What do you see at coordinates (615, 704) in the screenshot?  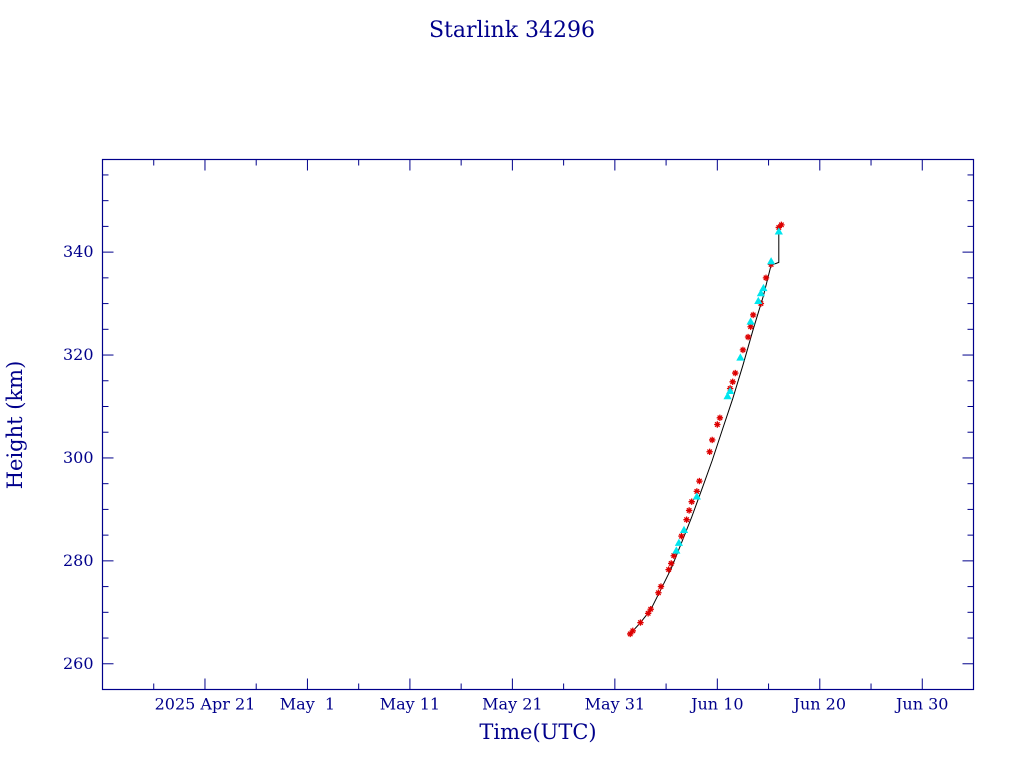 I see `x-tick-label: May 31` at bounding box center [615, 704].